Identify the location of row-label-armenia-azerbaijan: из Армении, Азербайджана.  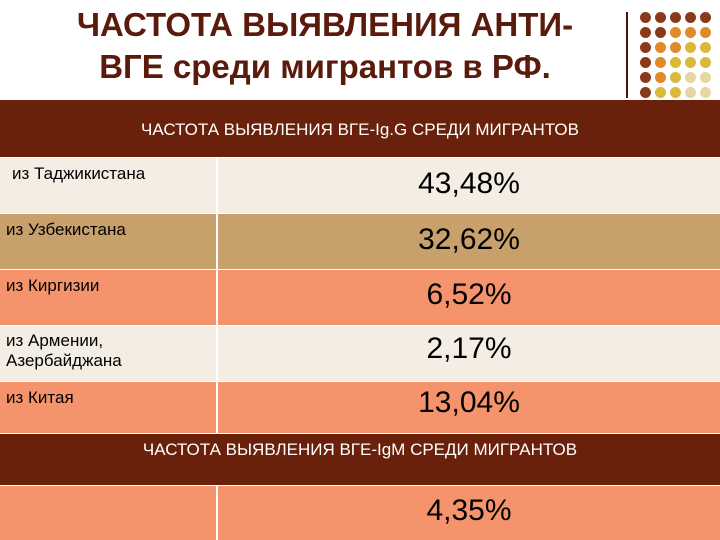
(64, 351).